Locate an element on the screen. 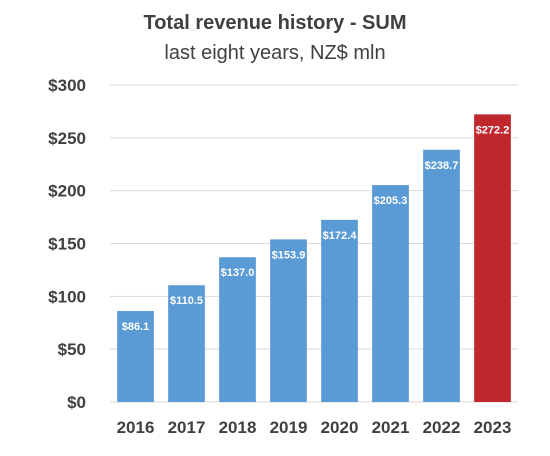 This screenshot has width=550, height=456. y-tick-label: $50 is located at coordinates (72, 349).